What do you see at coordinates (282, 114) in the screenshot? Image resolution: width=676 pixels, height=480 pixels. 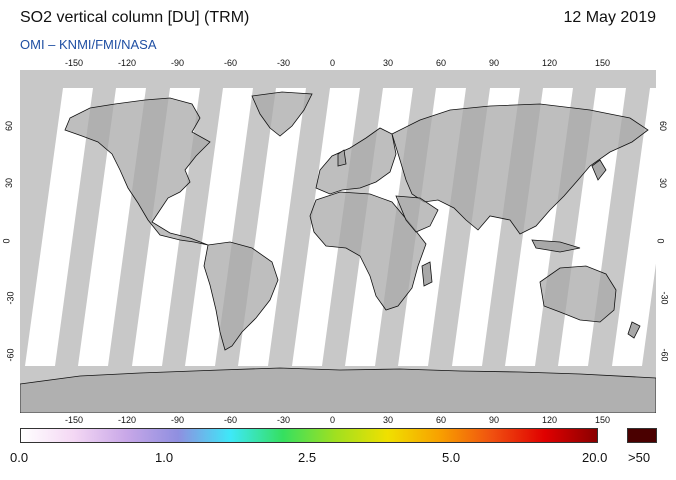 I see `greenland` at bounding box center [282, 114].